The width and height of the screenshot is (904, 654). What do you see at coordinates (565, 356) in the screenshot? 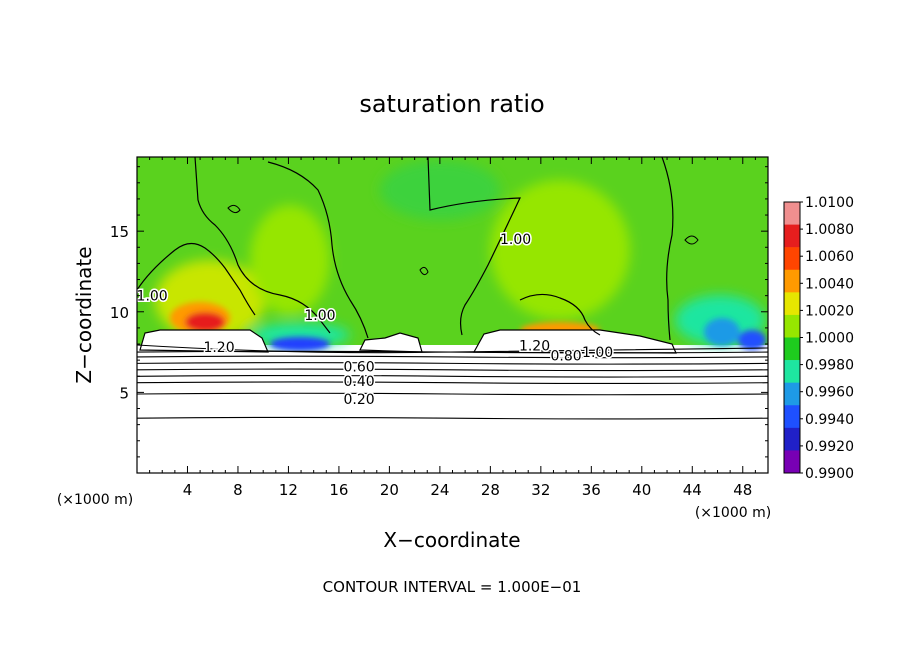
I see `contour-label: 0.80` at bounding box center [565, 356].